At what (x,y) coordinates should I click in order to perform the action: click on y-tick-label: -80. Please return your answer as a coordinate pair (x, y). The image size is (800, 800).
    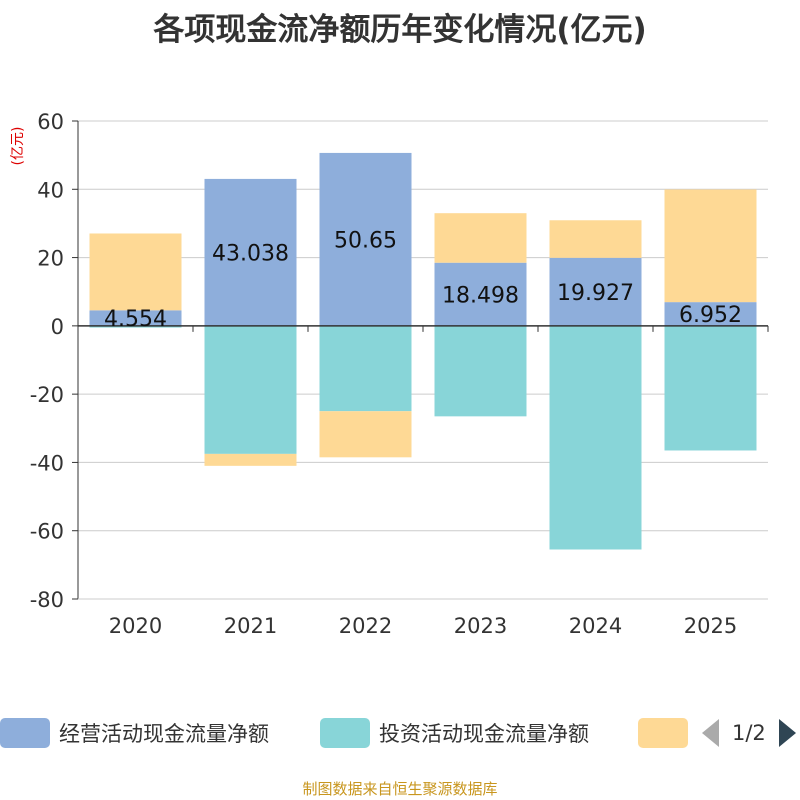
    Looking at the image, I should click on (47, 600).